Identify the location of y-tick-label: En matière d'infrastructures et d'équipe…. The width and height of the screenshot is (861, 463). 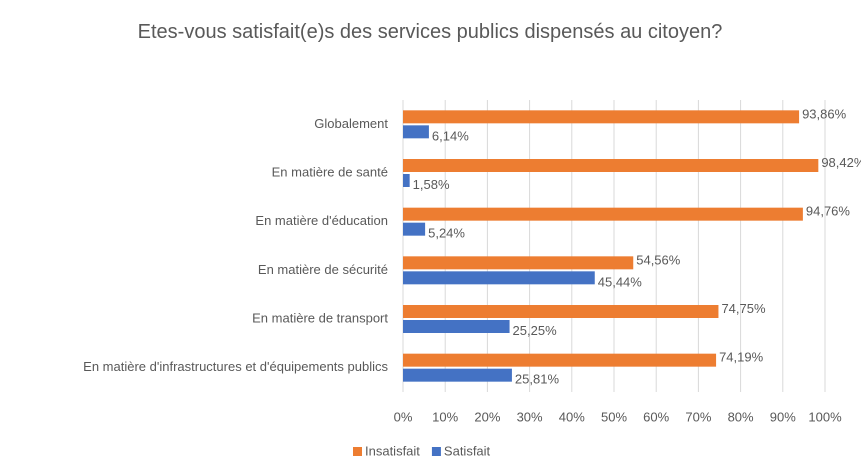
(235, 366).